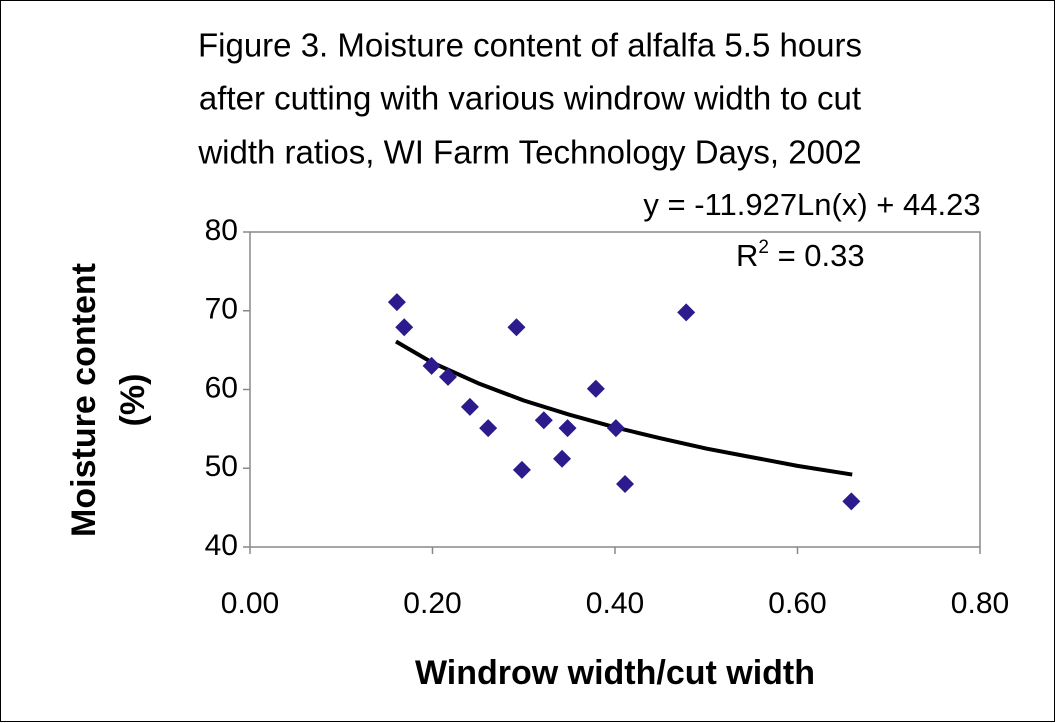  Describe the element at coordinates (221, 545) in the screenshot. I see `y-tick-label: 40` at that location.